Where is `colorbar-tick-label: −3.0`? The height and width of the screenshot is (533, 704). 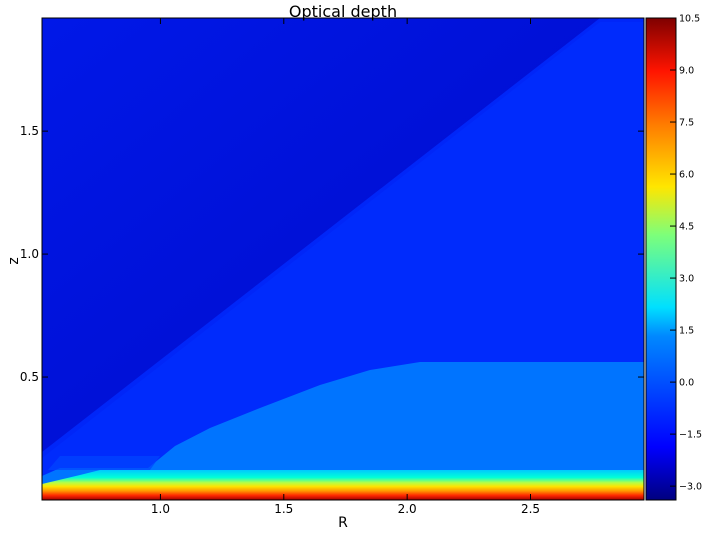 colorbar-tick-label: −3.0 is located at coordinates (690, 487).